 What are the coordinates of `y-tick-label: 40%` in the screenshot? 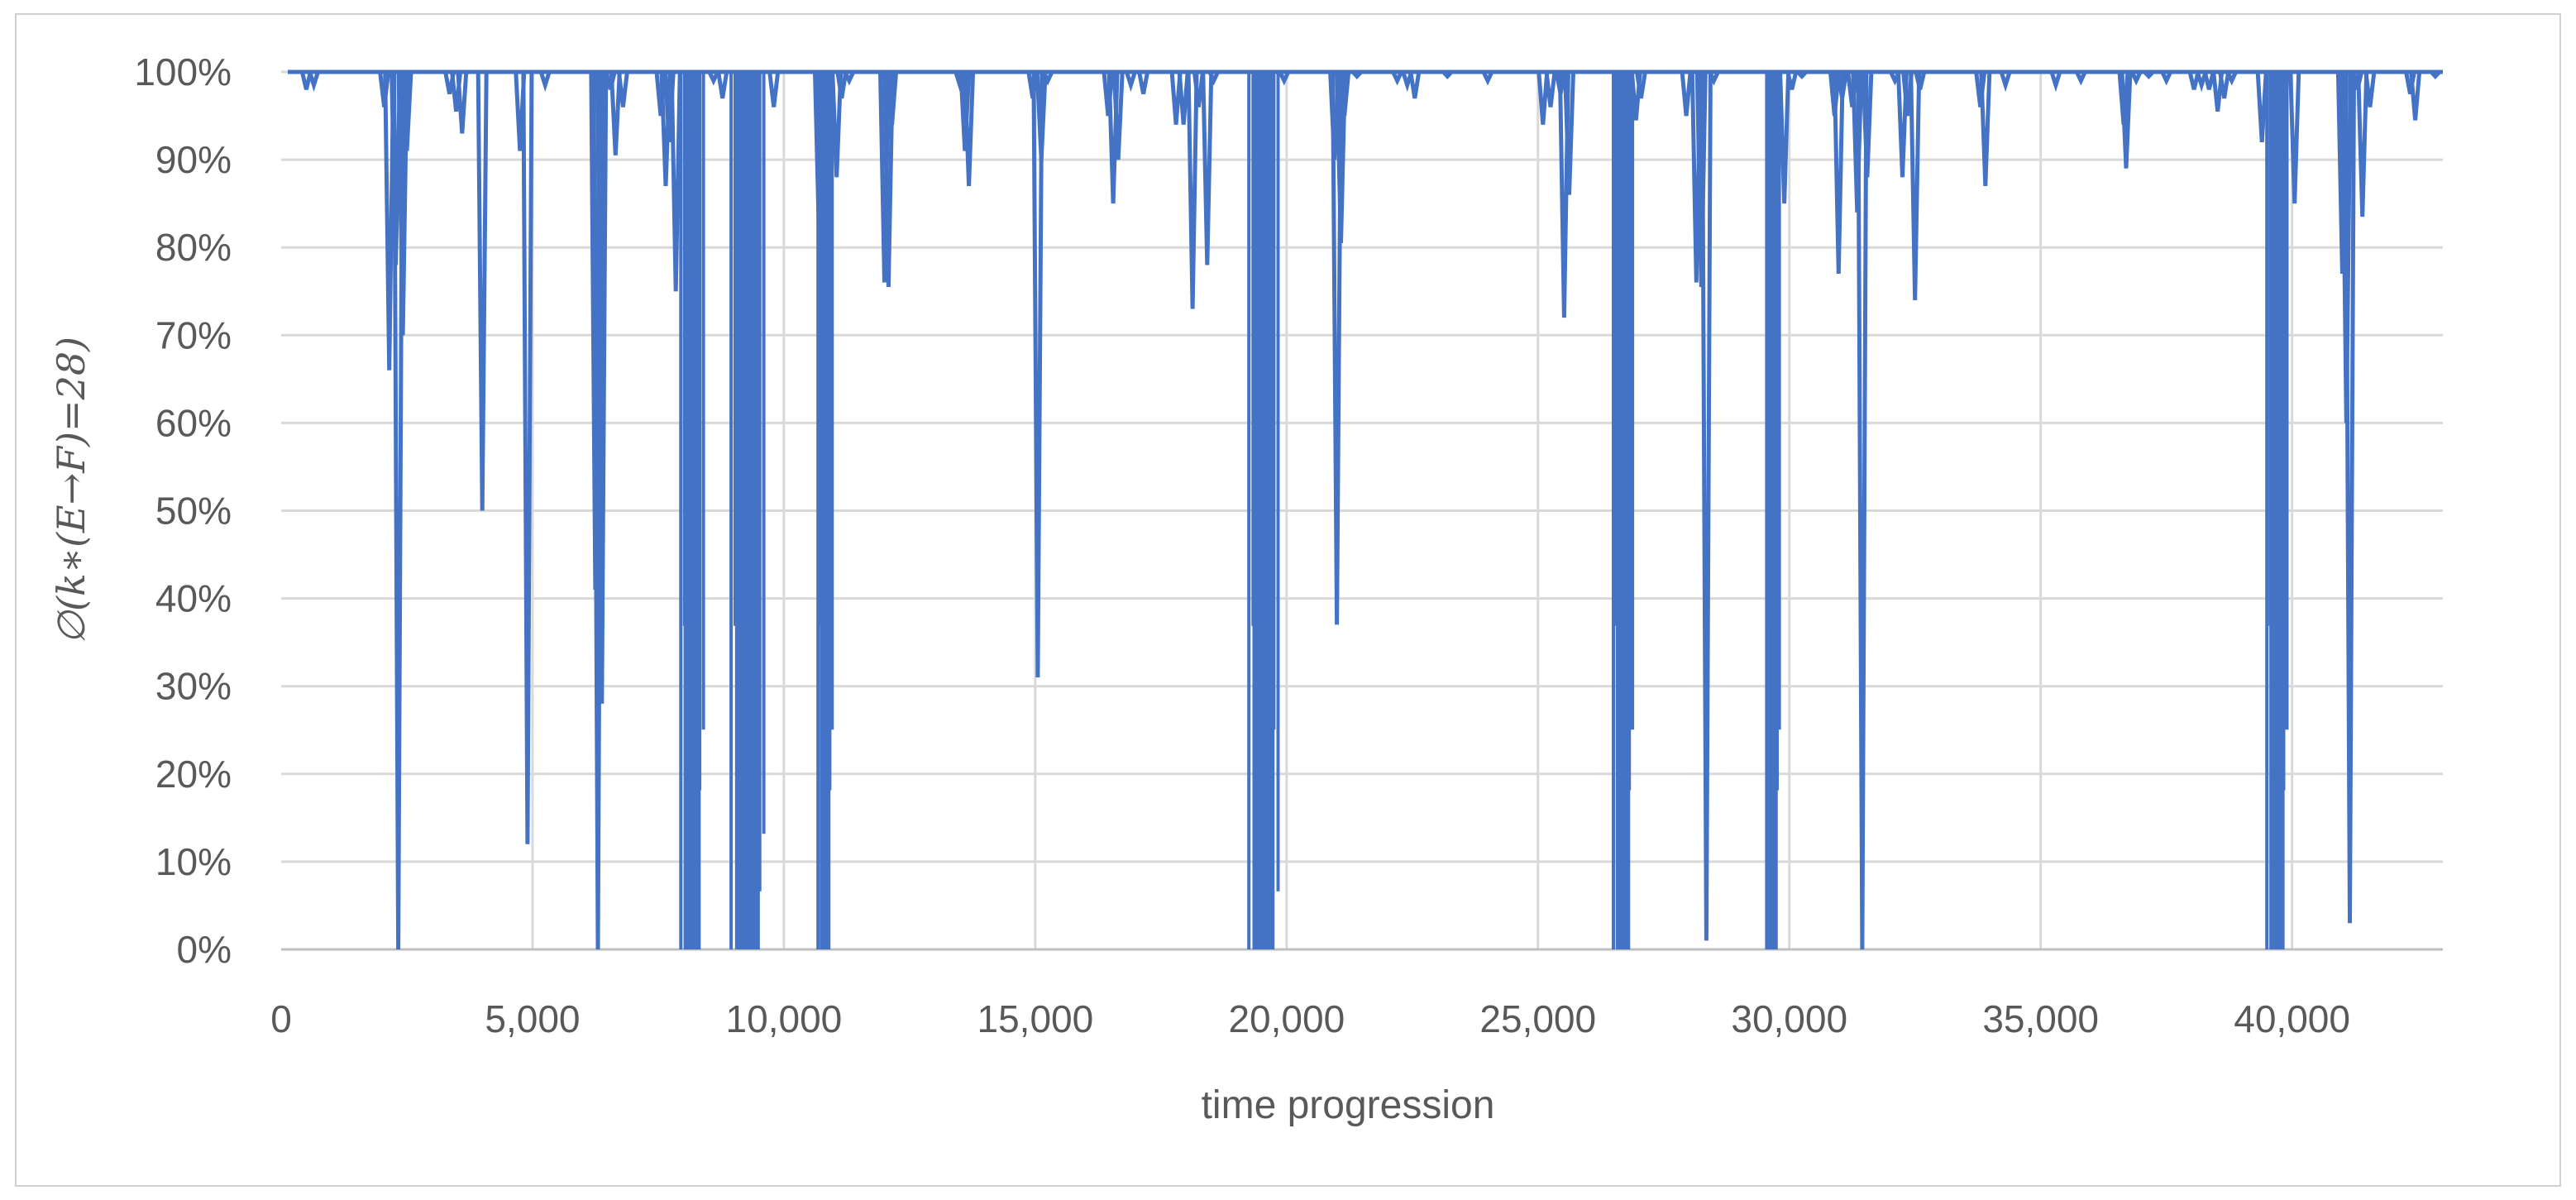 It's located at (194, 599).